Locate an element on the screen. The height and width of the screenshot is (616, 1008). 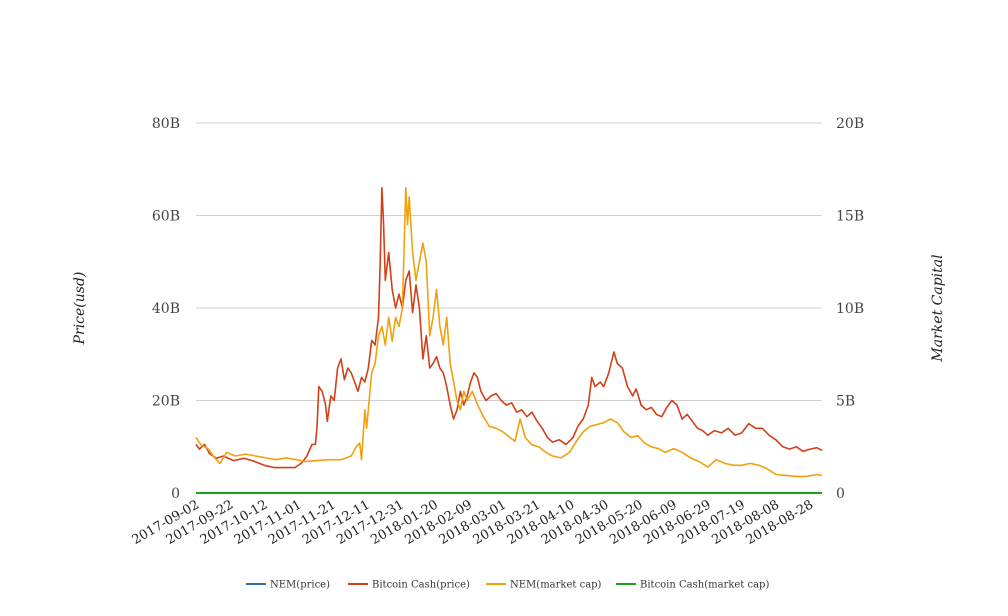
right-tick-label: 15B is located at coordinates (850, 217).